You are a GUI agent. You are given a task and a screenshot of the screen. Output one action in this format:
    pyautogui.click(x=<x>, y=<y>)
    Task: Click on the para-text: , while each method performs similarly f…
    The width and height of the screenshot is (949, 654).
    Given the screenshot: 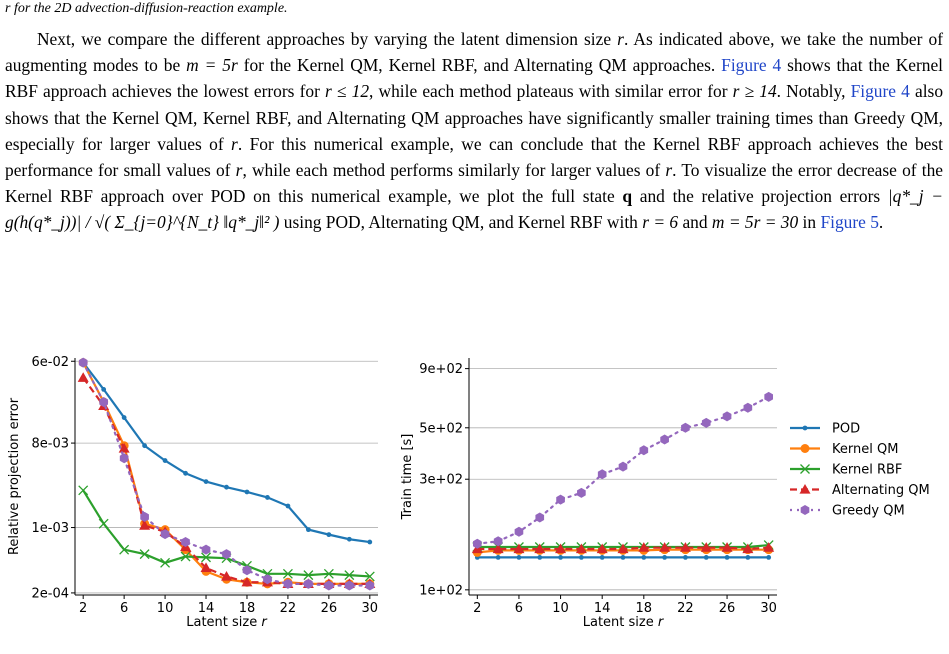 What is the action you would take?
    pyautogui.click(x=454, y=170)
    